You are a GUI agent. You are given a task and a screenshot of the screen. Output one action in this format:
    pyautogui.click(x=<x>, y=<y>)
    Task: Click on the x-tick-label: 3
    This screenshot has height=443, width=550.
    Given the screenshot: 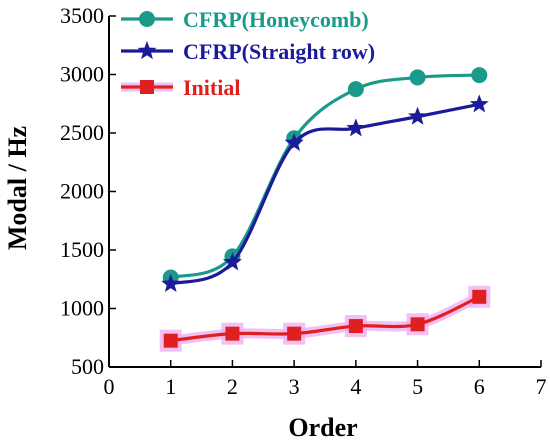 What is the action you would take?
    pyautogui.click(x=294, y=386)
    